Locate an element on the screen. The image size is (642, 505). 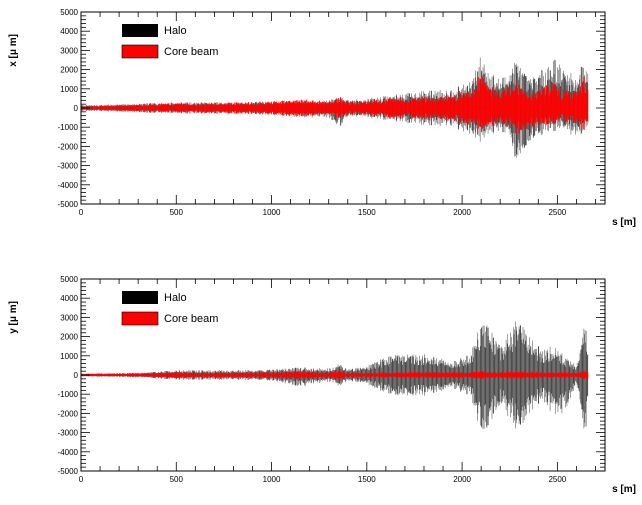
y-axis-title: x [μ m] is located at coordinates (13, 50).